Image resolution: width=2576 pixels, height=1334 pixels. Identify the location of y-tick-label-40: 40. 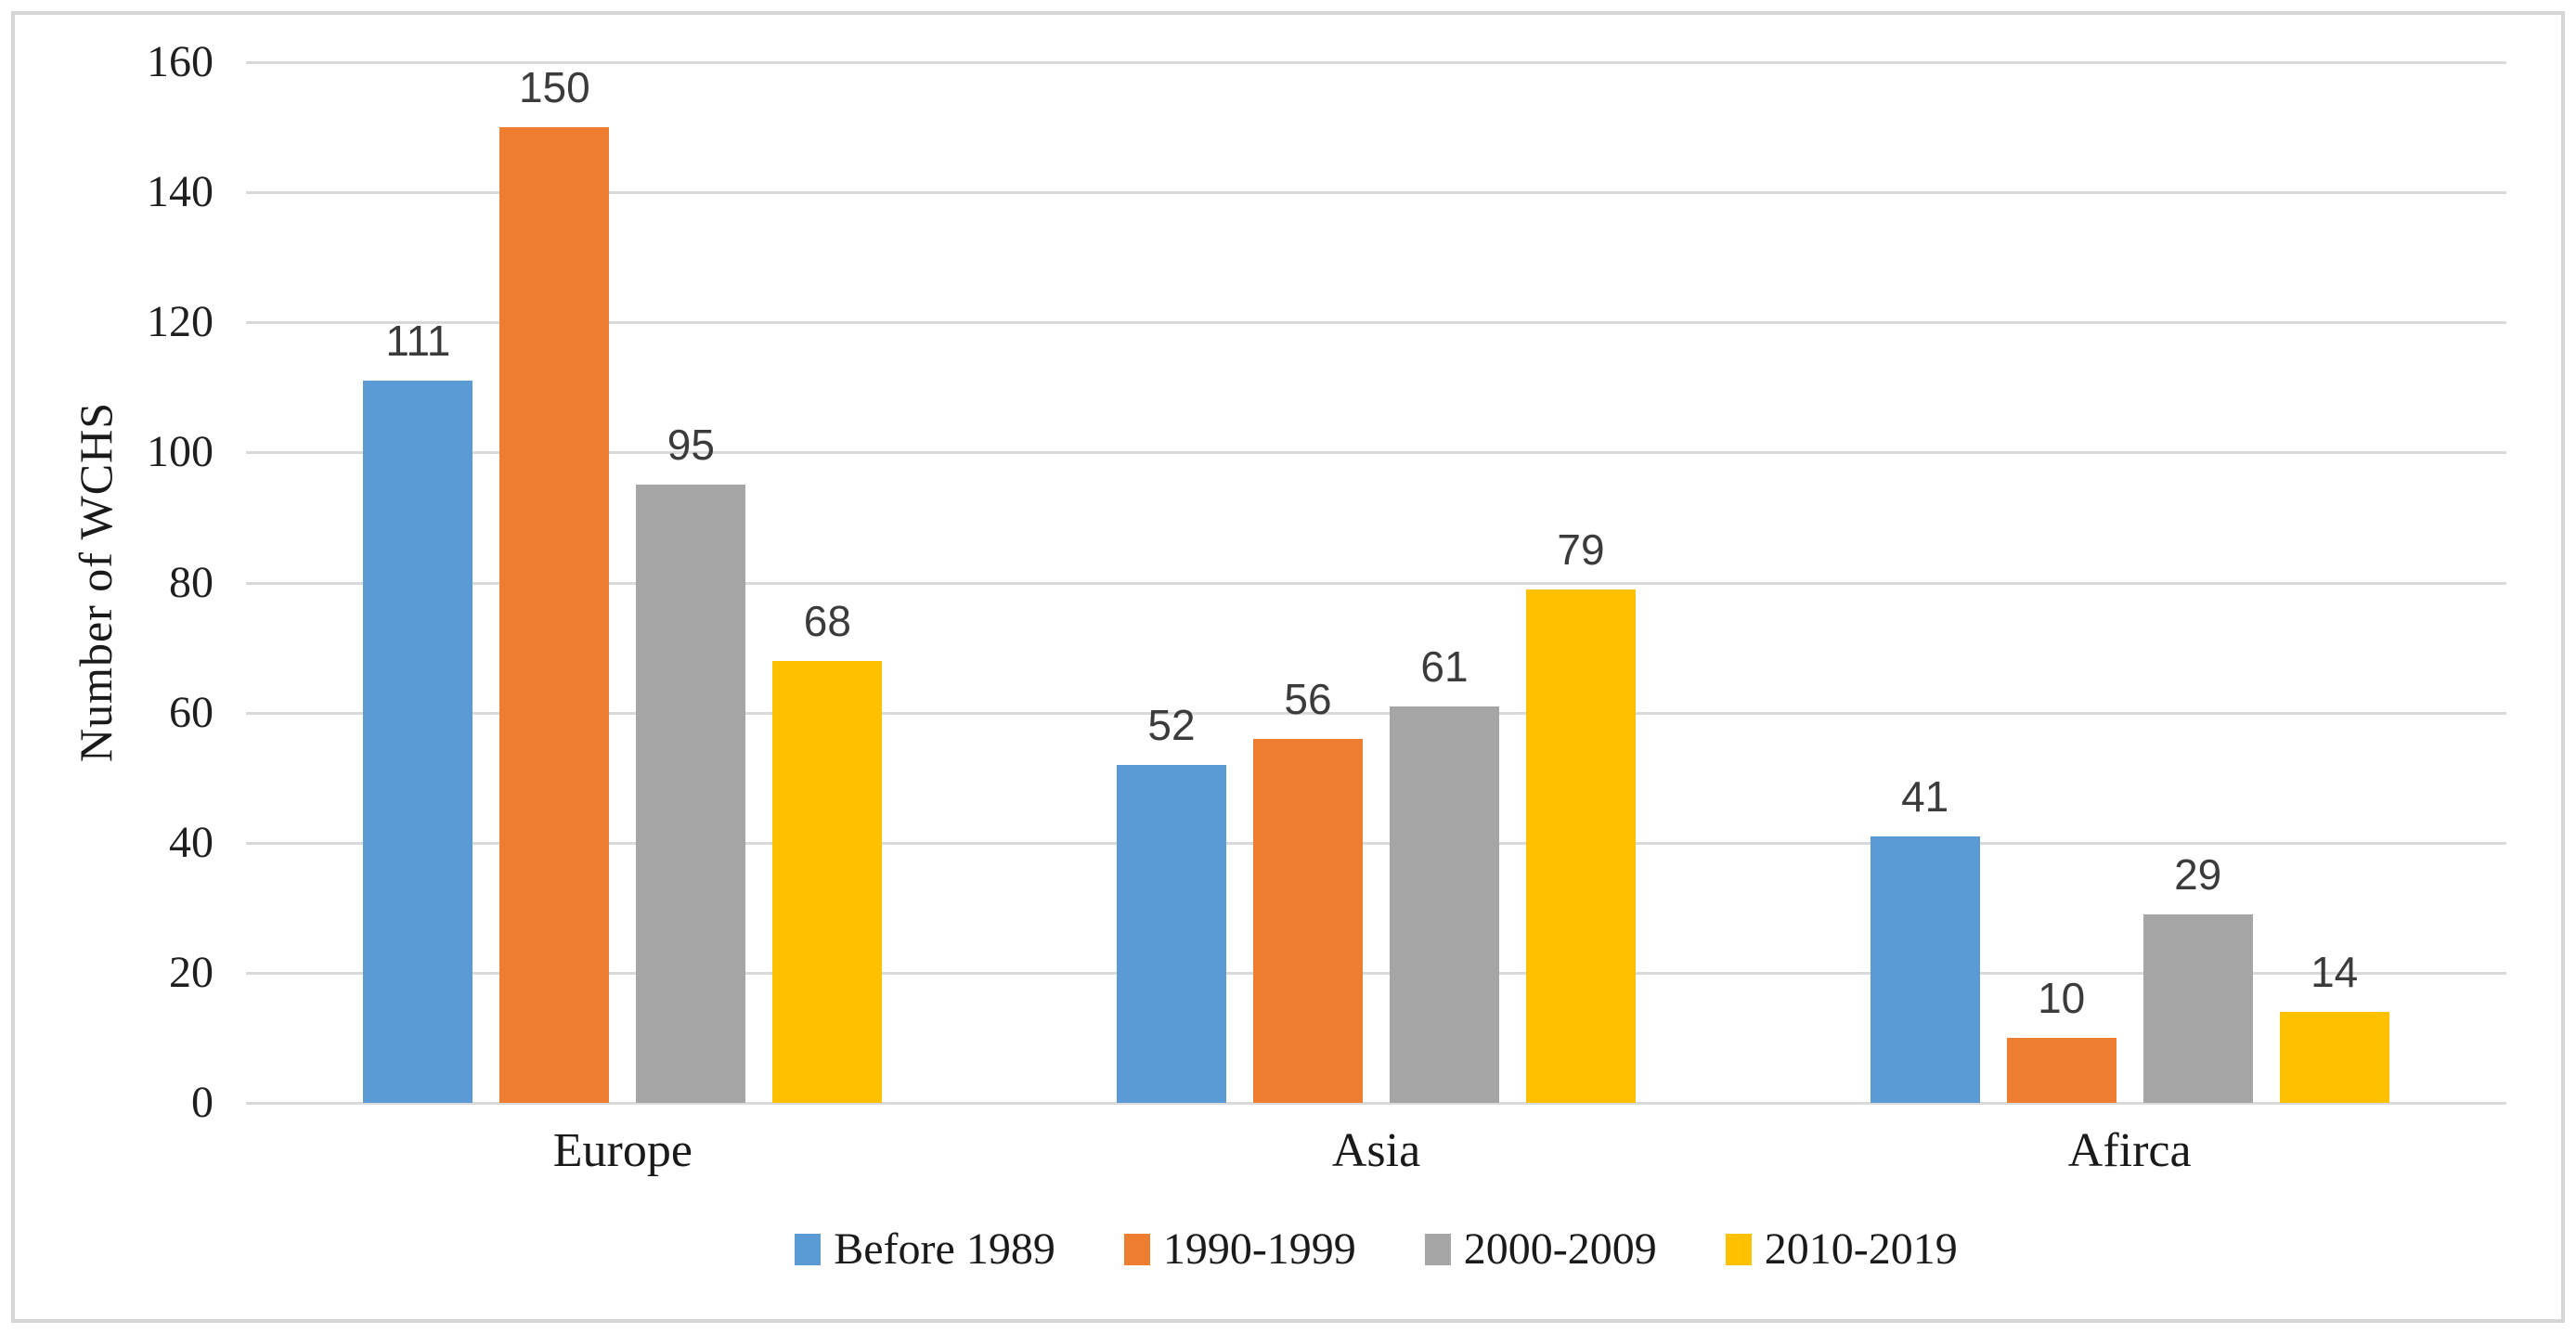
(191, 842).